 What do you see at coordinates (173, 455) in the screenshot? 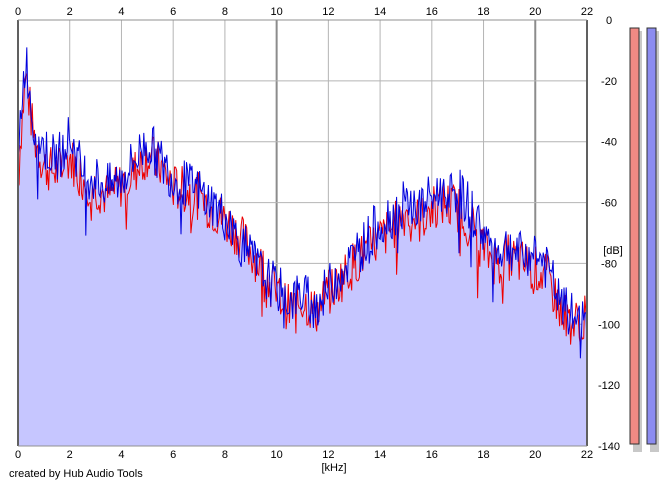
I see `x-tick-label-bottom: 6` at bounding box center [173, 455].